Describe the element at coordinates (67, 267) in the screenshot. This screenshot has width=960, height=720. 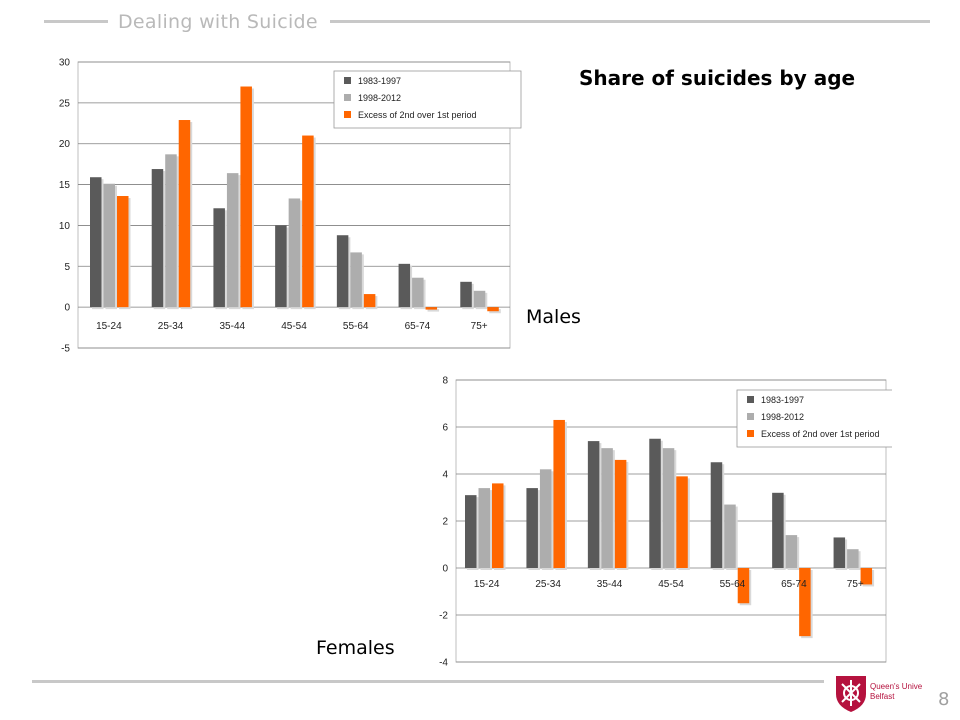
I see `y-tick-label: 5` at that location.